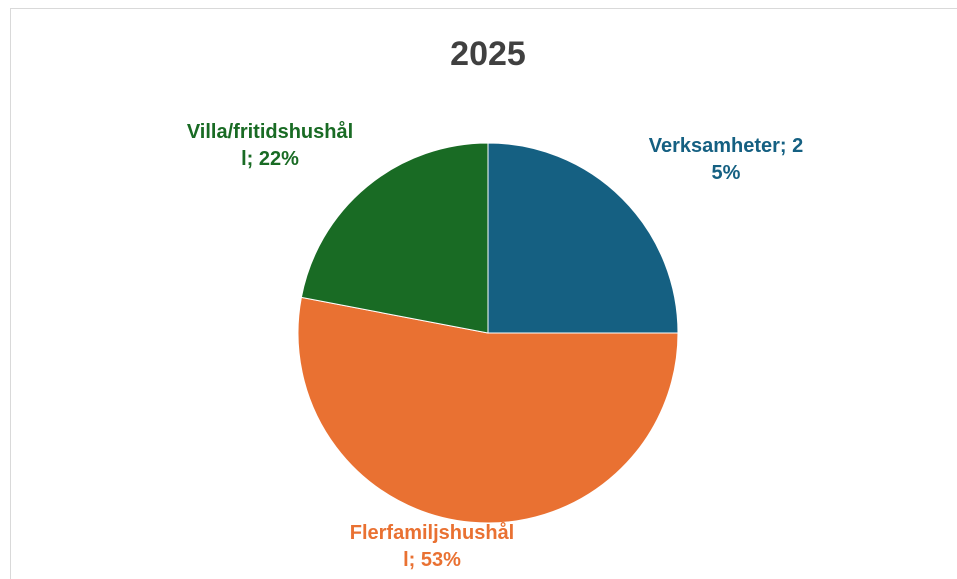 Image resolution: width=957 pixels, height=579 pixels. What do you see at coordinates (488, 54) in the screenshot?
I see `chart-title: 2025` at bounding box center [488, 54].